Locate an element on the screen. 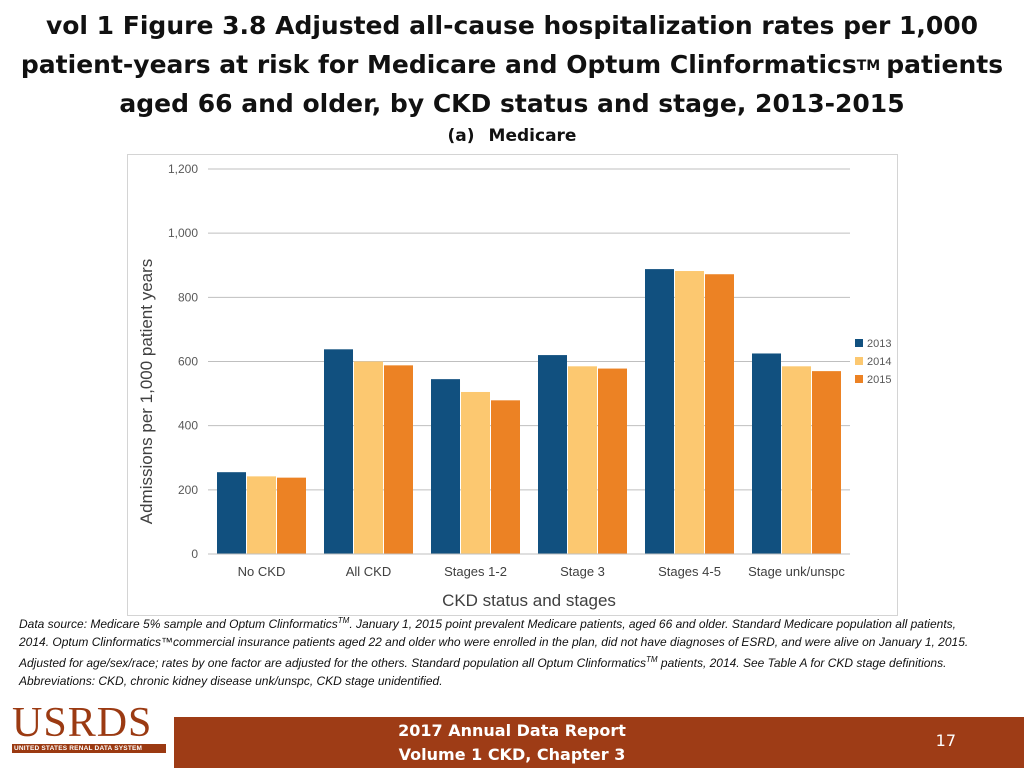 The image size is (1024, 768). panel-subtitle: (a) Medicare is located at coordinates (512, 136).